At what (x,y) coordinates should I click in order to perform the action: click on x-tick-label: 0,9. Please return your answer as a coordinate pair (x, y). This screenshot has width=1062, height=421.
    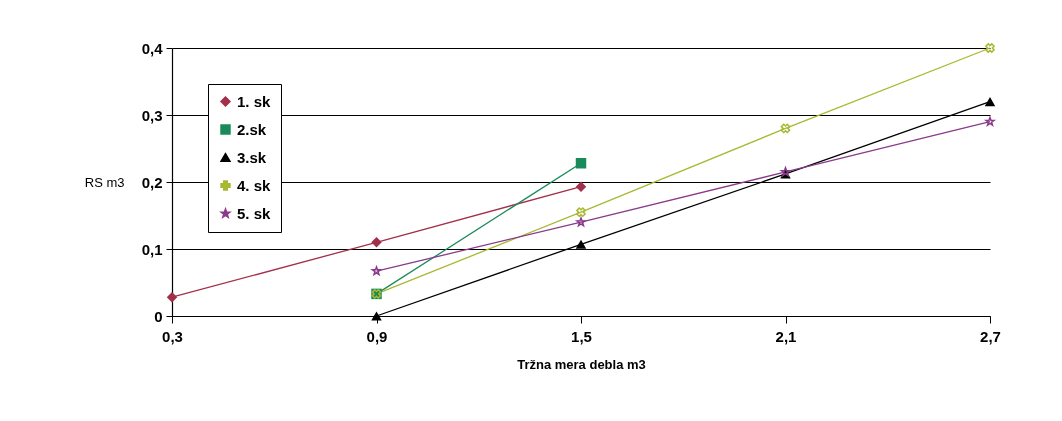
    Looking at the image, I should click on (377, 336).